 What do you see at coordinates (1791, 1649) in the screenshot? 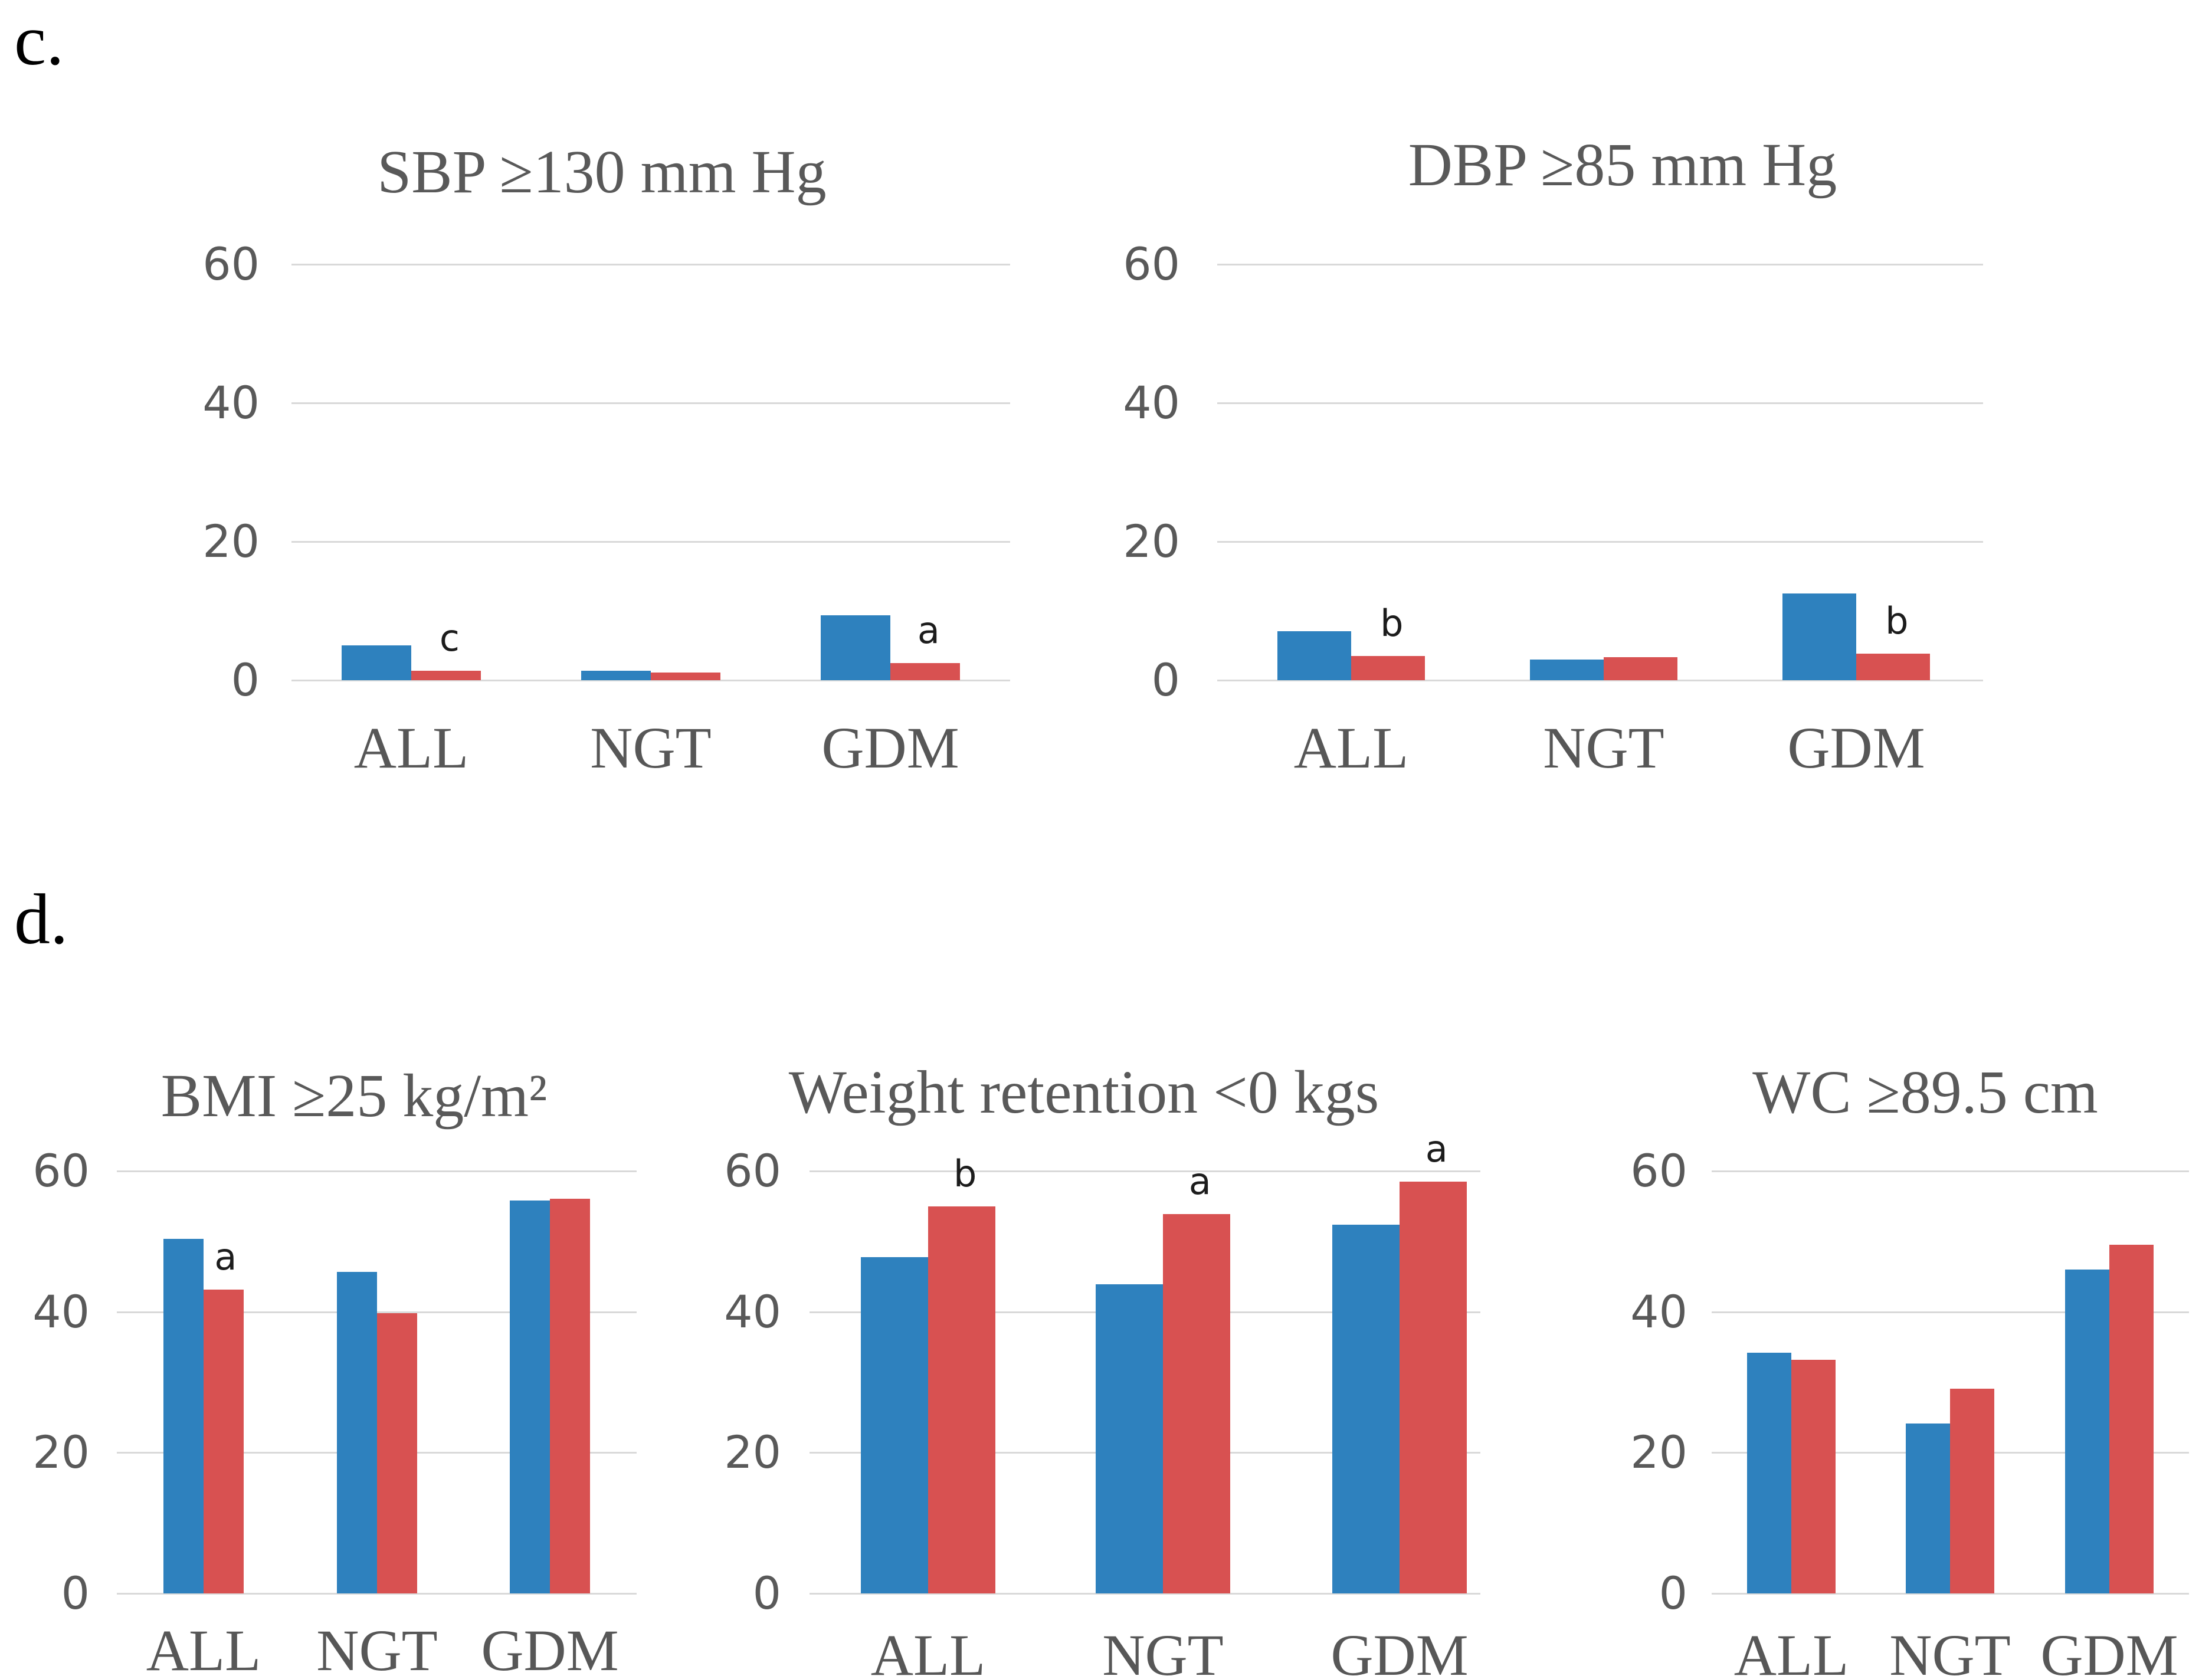
I see `category-label-wc-all: ALL` at bounding box center [1791, 1649].